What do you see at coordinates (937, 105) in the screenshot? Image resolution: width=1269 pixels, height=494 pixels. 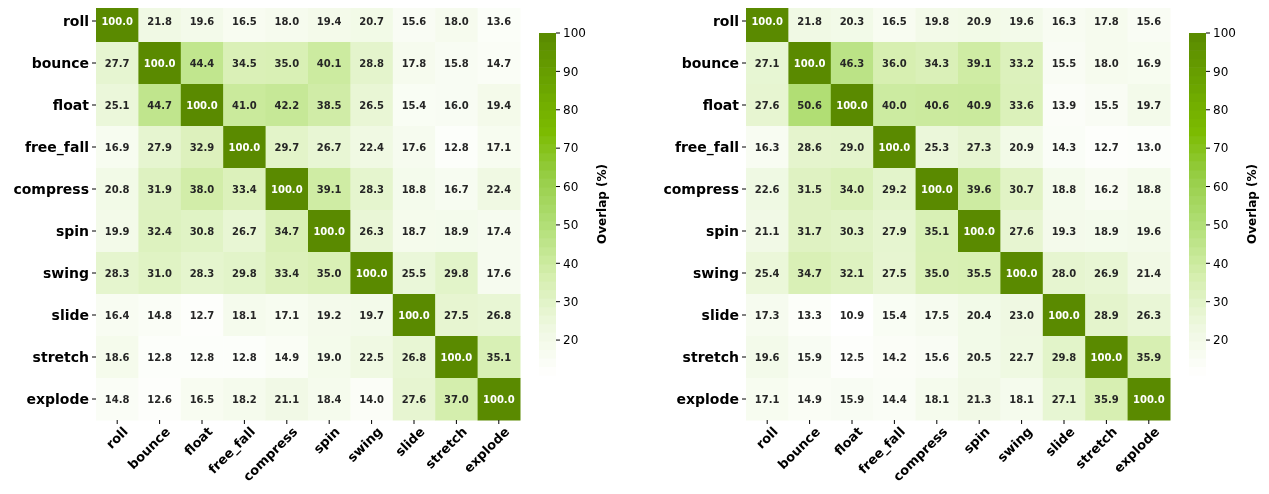 I see `data-label: 40.6` at bounding box center [937, 105].